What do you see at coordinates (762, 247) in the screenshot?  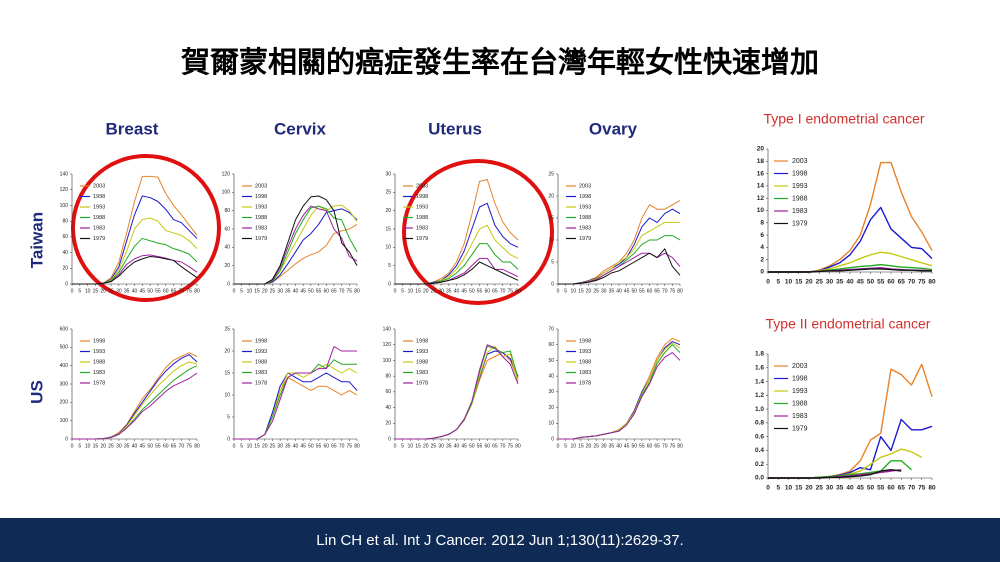 I see `y-tick-label: 4` at bounding box center [762, 247].